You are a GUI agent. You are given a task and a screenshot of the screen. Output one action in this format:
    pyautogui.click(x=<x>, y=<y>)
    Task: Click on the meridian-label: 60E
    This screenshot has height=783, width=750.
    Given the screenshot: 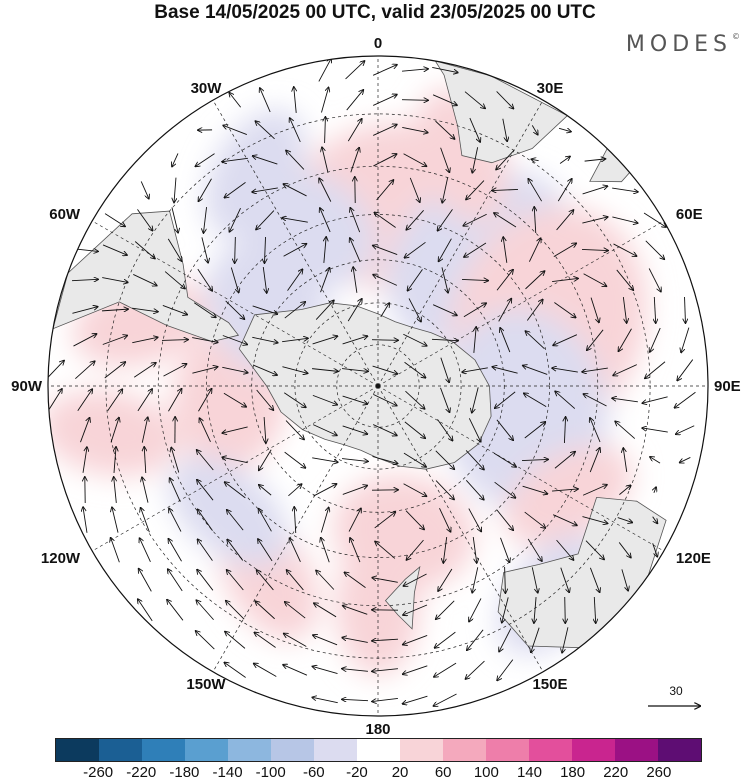 What is the action you would take?
    pyautogui.click(x=689, y=214)
    